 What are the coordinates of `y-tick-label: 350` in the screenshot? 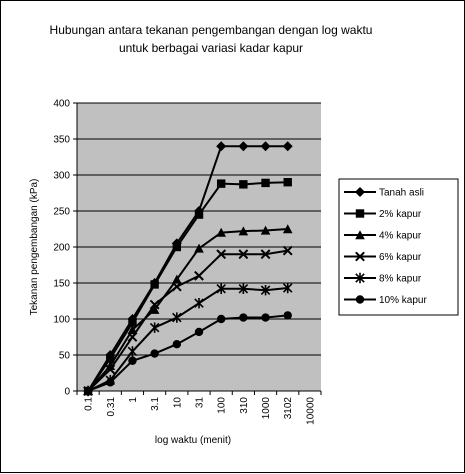 It's located at (61, 140).